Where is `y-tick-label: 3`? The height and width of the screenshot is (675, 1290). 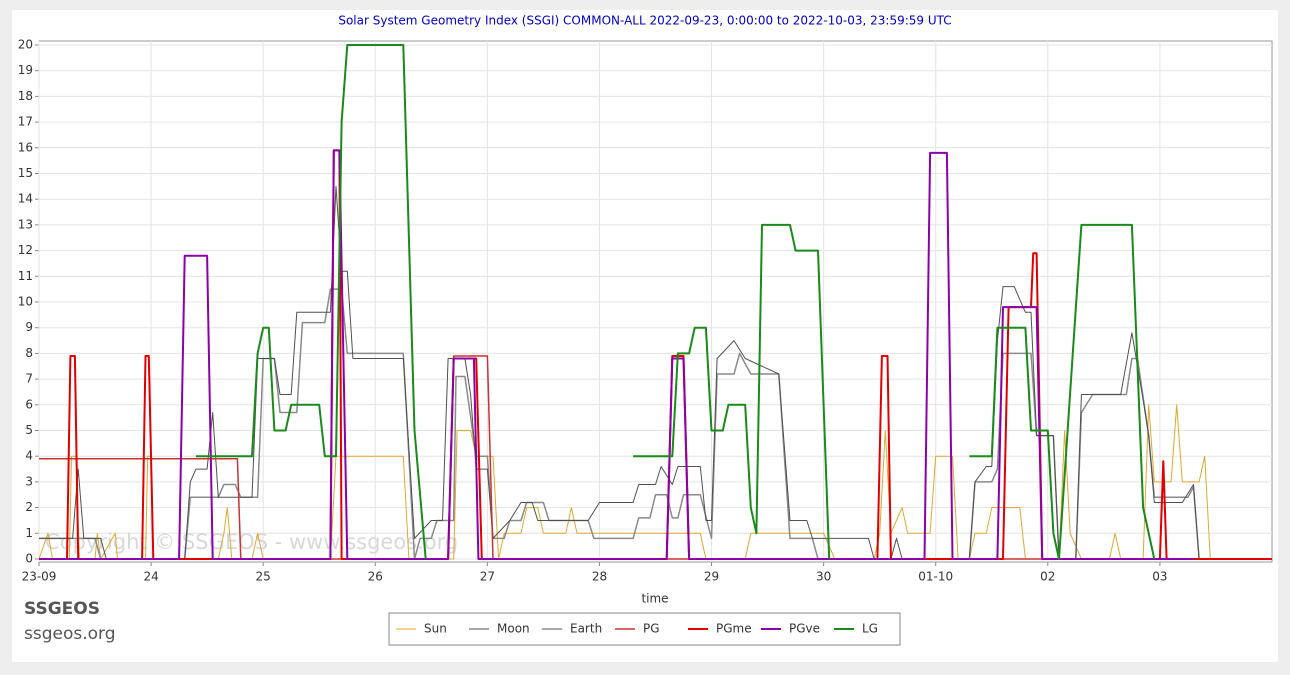
y-tick-label: 3 is located at coordinates (29, 481).